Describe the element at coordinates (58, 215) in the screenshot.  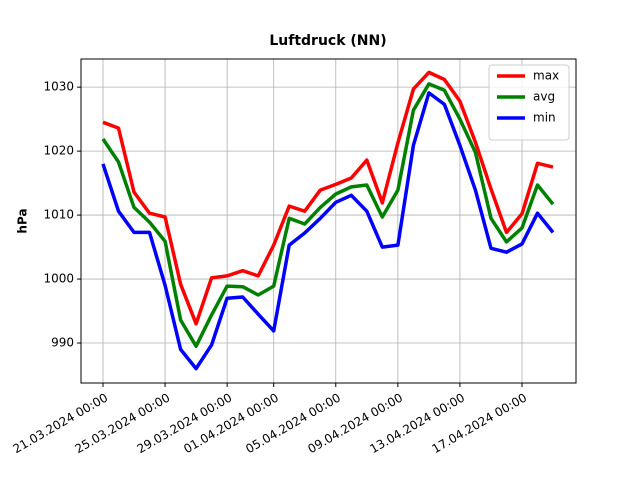
I see `y-tick-label: 1010` at that location.